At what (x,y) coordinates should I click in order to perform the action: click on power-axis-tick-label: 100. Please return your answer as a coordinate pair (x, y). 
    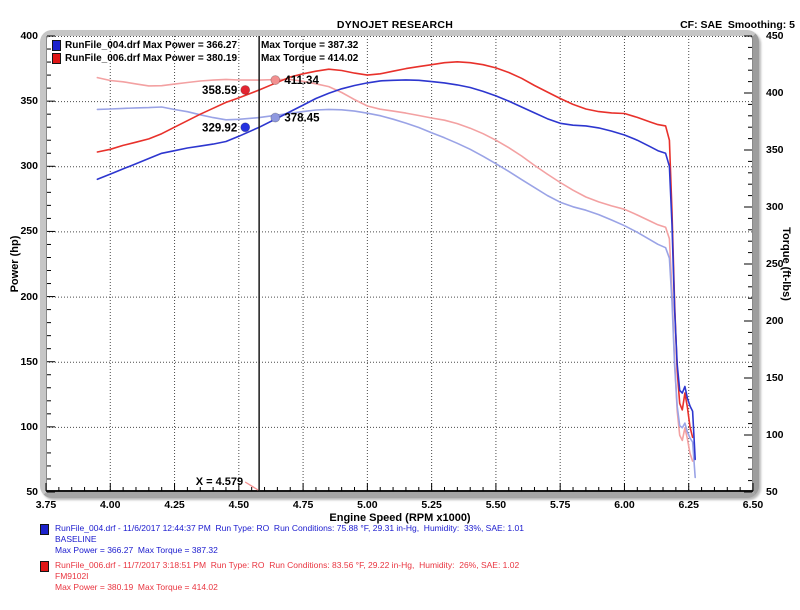
    Looking at the image, I should click on (29, 426).